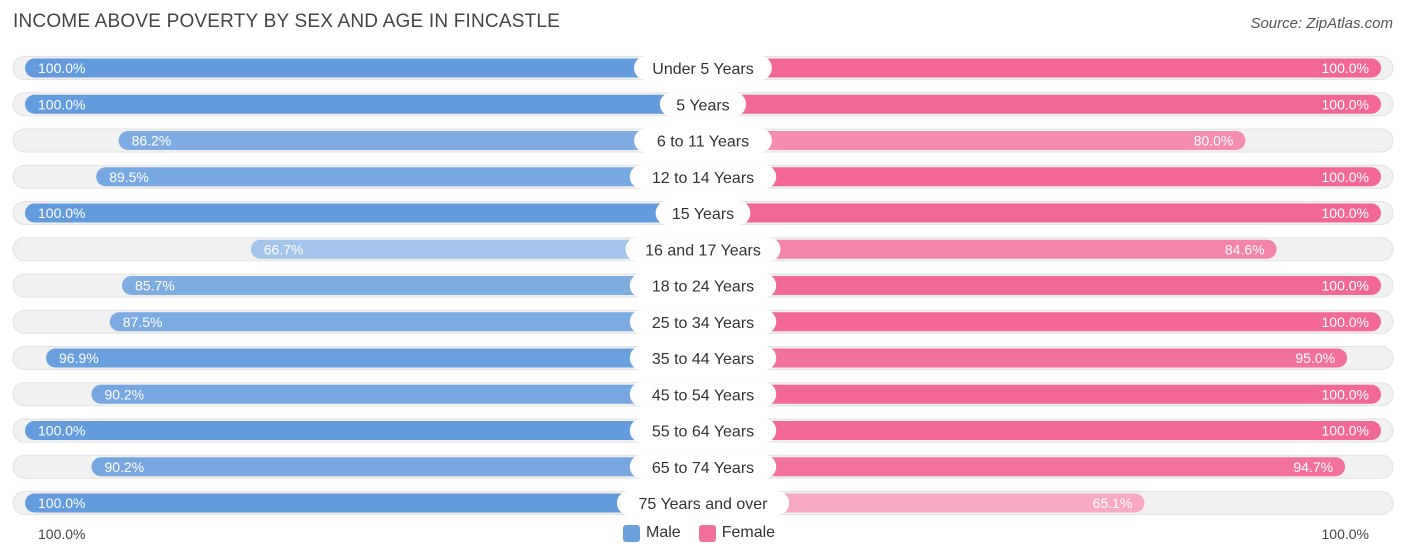  I want to click on bar-label-female: 94.7%, so click(1313, 467).